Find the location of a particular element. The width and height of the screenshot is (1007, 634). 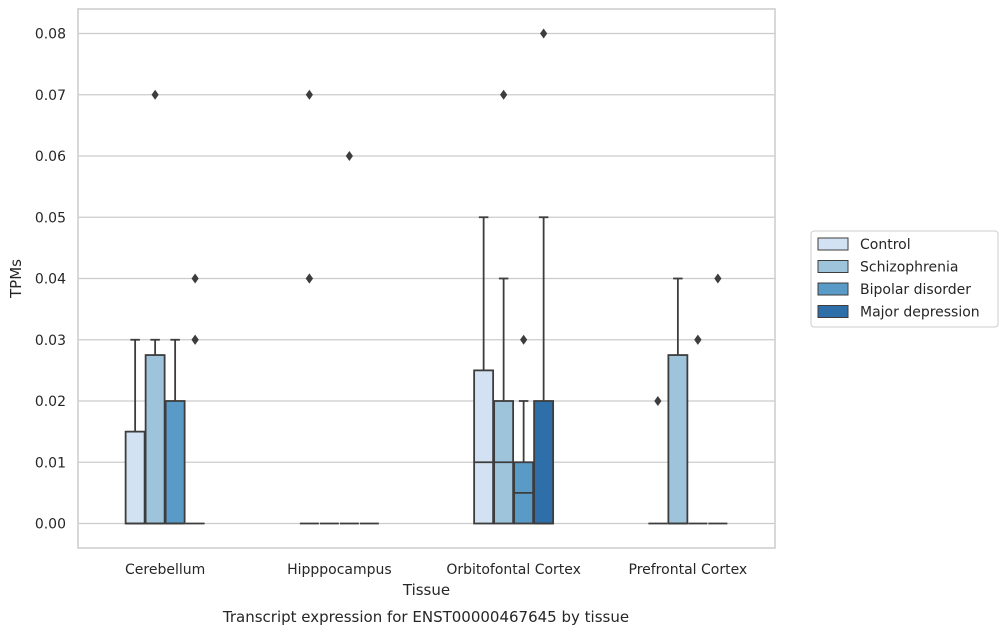

legend-item: Schizophrenia is located at coordinates (887, 268).